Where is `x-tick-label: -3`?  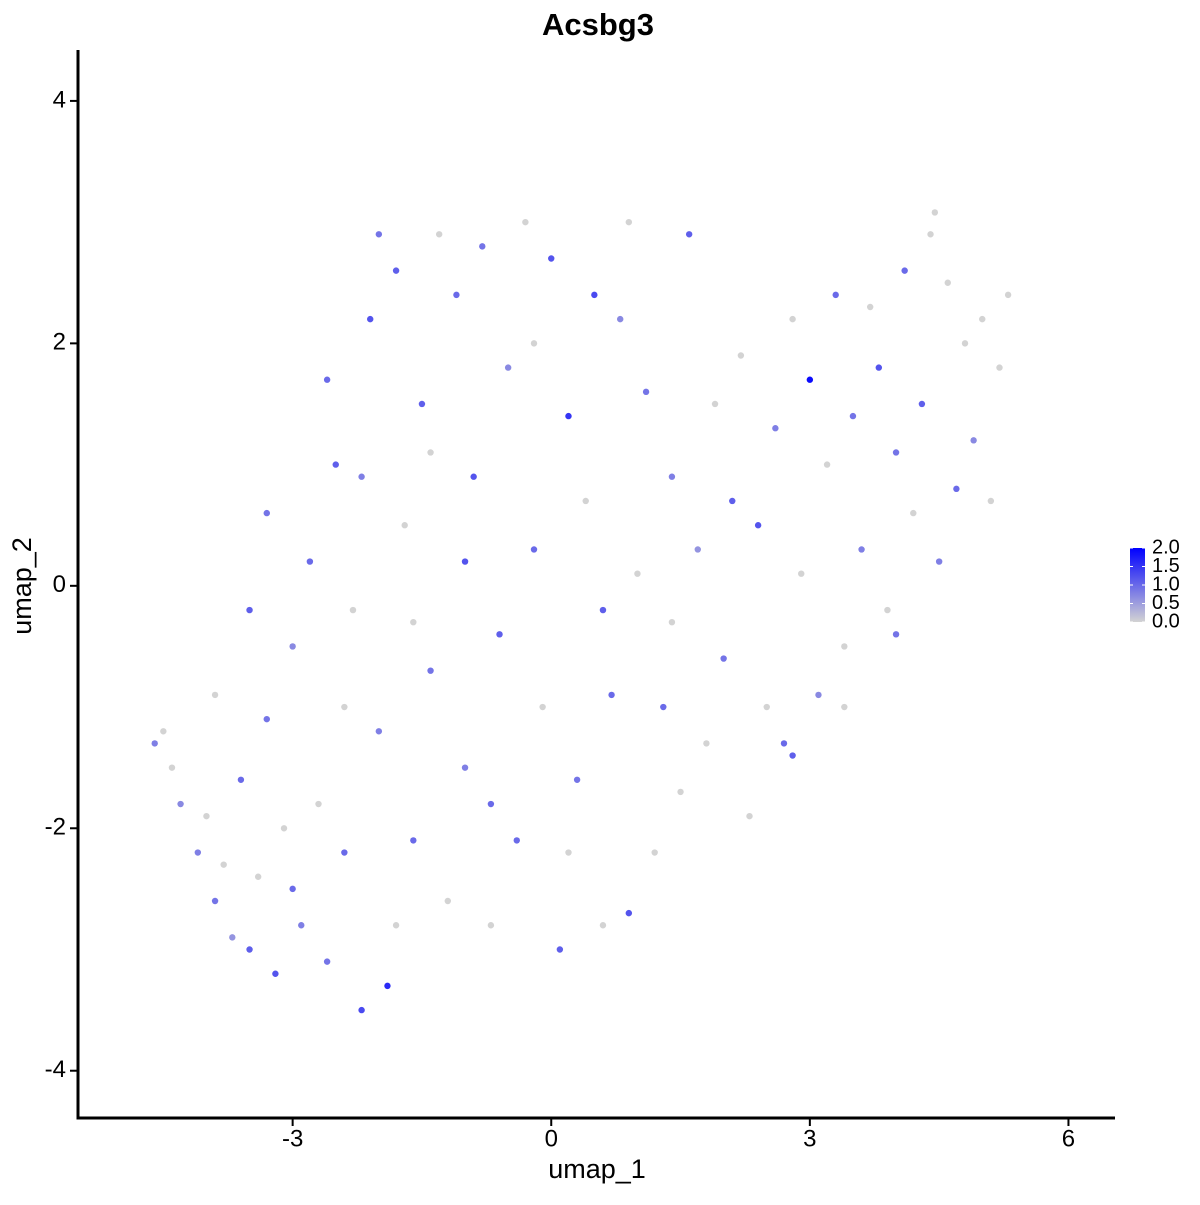
x-tick-label: -3 is located at coordinates (292, 1138).